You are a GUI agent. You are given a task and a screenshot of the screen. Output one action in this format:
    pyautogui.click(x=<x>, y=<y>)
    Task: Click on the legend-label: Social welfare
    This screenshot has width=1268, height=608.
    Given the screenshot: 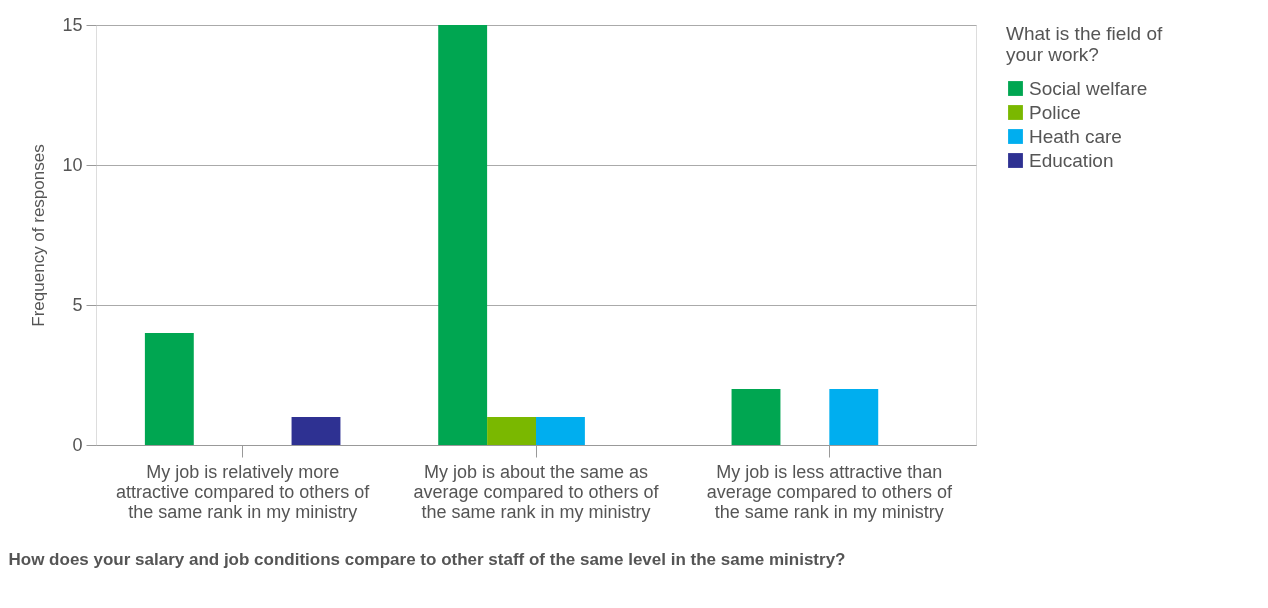 What is the action you would take?
    pyautogui.click(x=1088, y=88)
    